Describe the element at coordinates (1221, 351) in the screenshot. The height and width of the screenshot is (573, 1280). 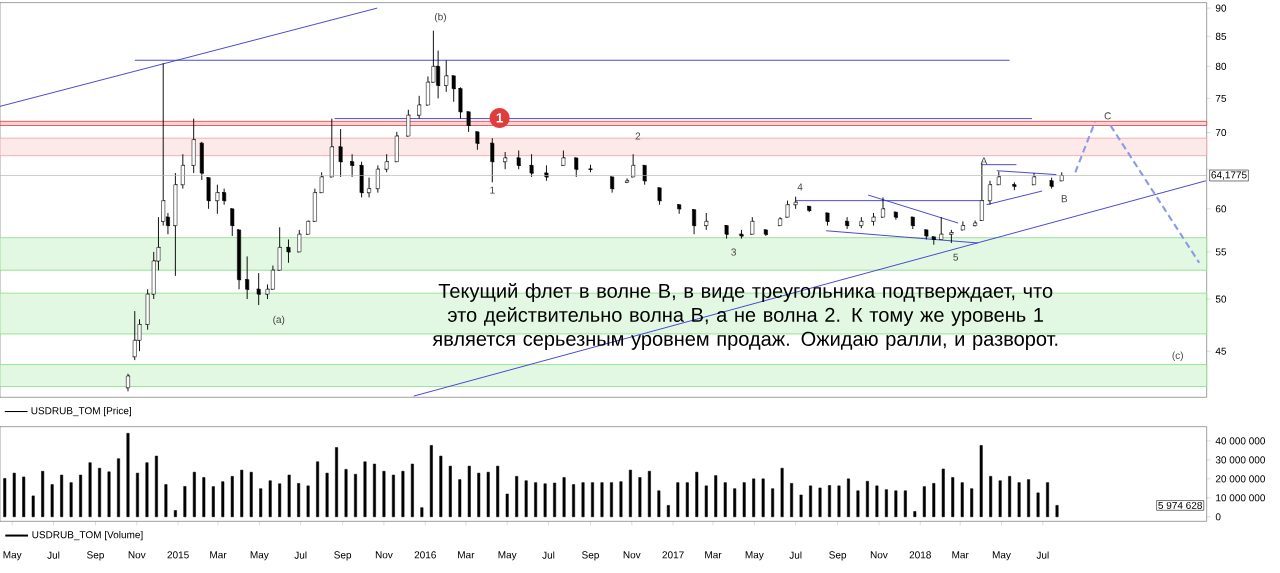
I see `y-tick-label: 45` at that location.